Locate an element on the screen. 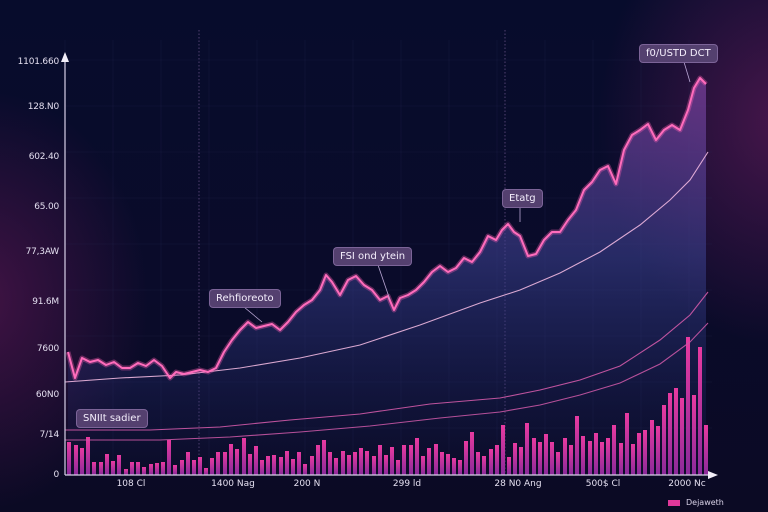 Image resolution: width=768 pixels, height=512 pixels. legend-label: Dejaweth is located at coordinates (705, 502).